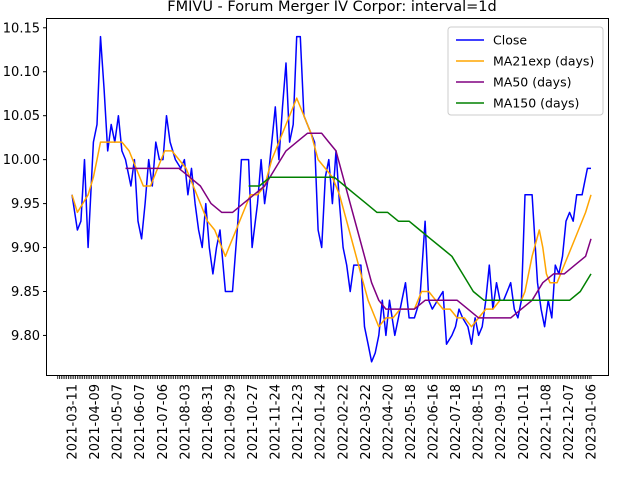 This screenshot has width=640, height=480. Describe the element at coordinates (510, 40) in the screenshot. I see `legend-label: Close` at that location.